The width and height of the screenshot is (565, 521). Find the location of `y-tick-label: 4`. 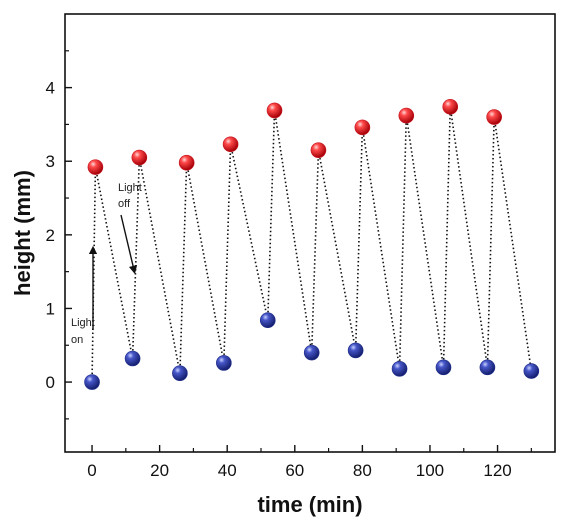

y-tick-label: 4 is located at coordinates (50, 88).